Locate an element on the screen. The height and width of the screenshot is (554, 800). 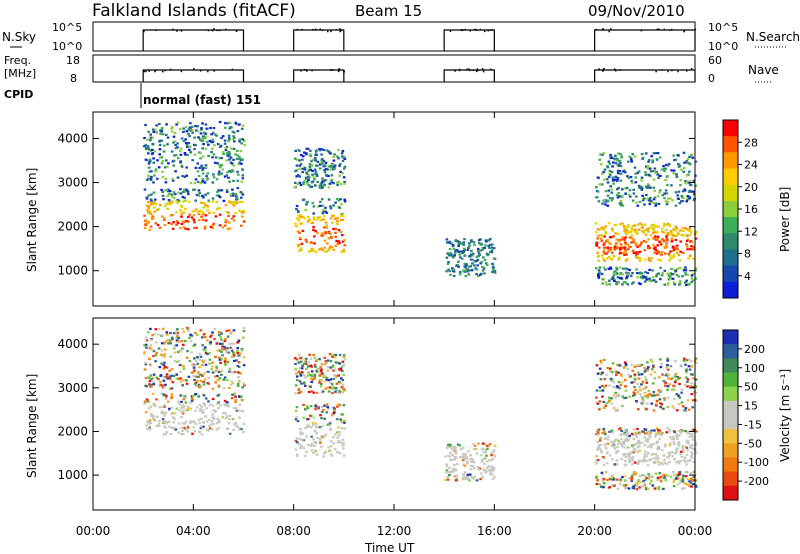
nsky-trace is located at coordinates (419, 39).